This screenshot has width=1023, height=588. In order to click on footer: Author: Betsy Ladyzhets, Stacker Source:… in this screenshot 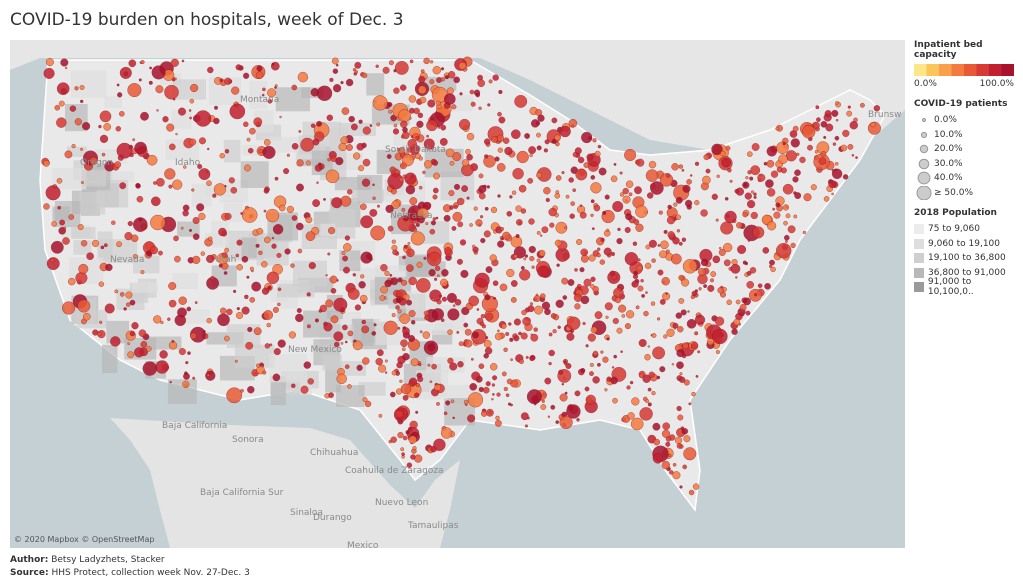, I will do `click(130, 567)`.